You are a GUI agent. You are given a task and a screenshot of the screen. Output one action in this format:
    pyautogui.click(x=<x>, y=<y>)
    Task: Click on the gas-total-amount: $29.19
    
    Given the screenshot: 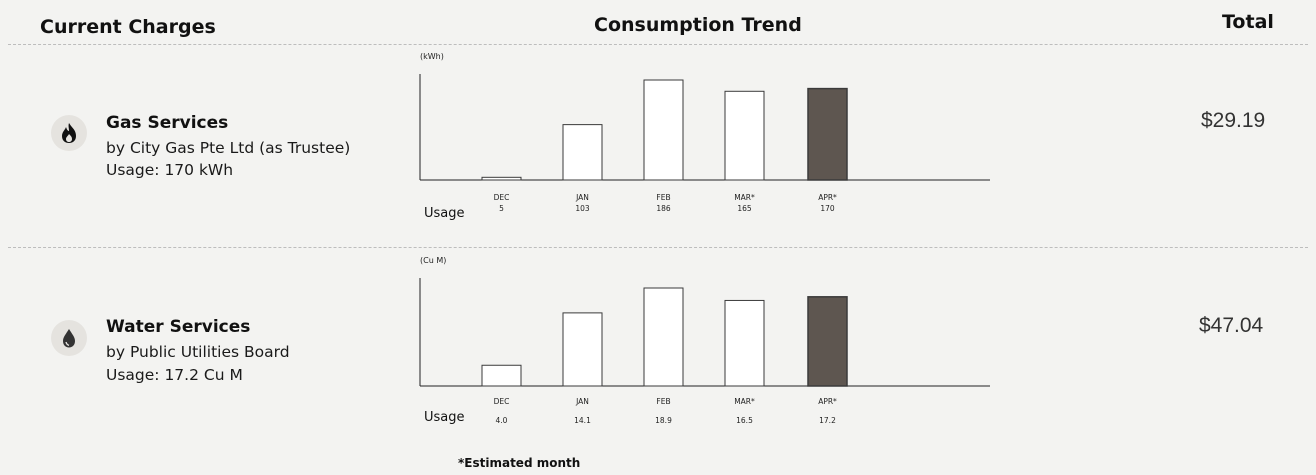 What is the action you would take?
    pyautogui.click(x=1233, y=120)
    